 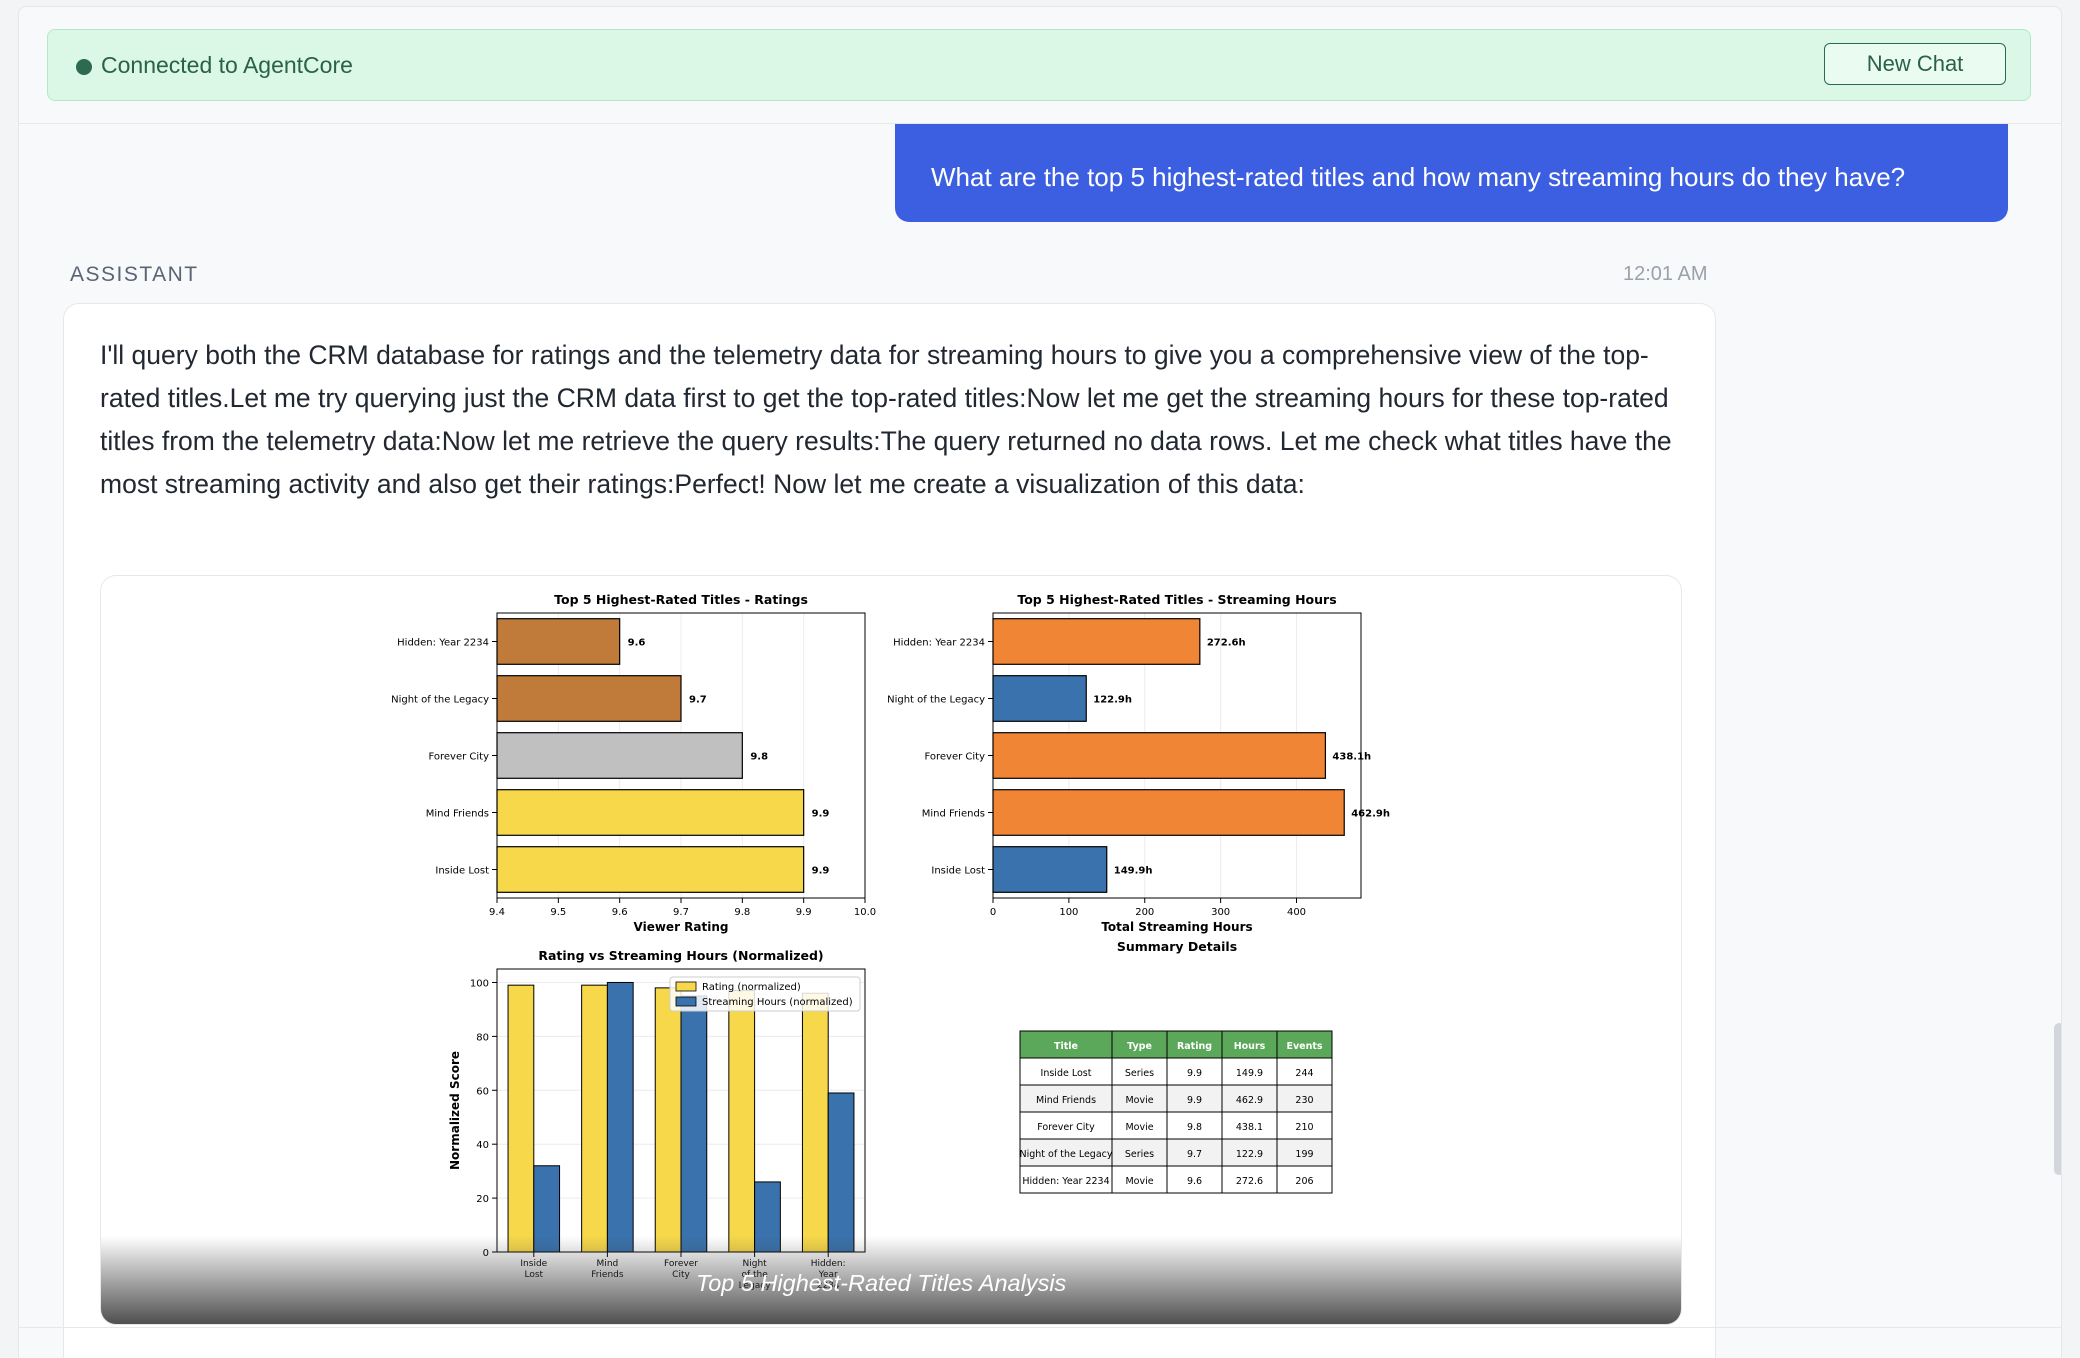 I want to click on legend-label: Rating (normalized), so click(x=751, y=987).